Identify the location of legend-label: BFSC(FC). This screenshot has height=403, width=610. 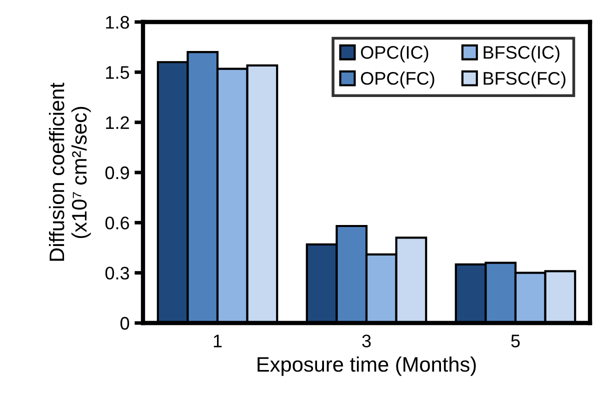
(525, 80).